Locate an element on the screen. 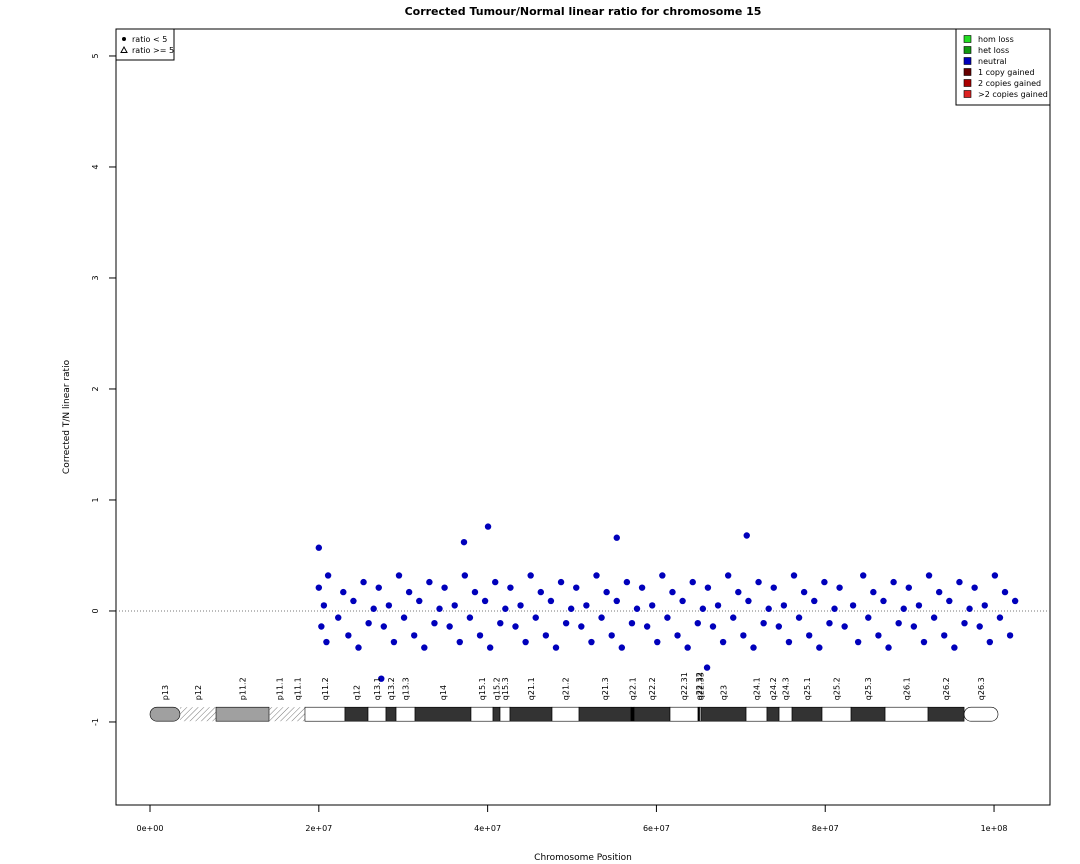  y-tick-label: 1 is located at coordinates (95, 499).